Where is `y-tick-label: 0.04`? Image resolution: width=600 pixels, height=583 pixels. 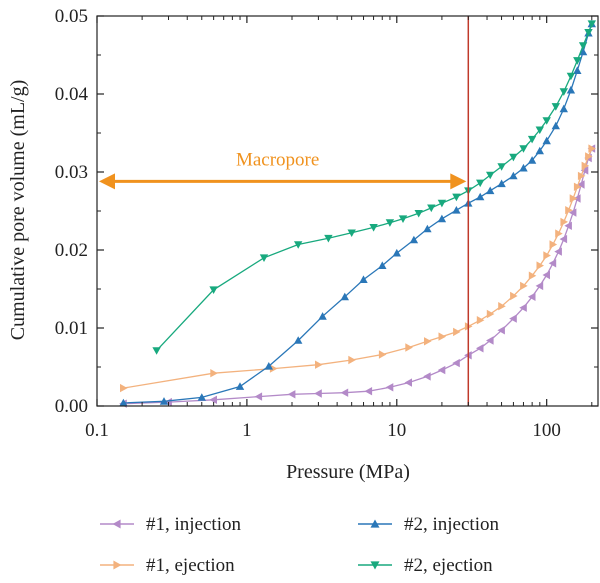 y-tick-label: 0.04 is located at coordinates (72, 94).